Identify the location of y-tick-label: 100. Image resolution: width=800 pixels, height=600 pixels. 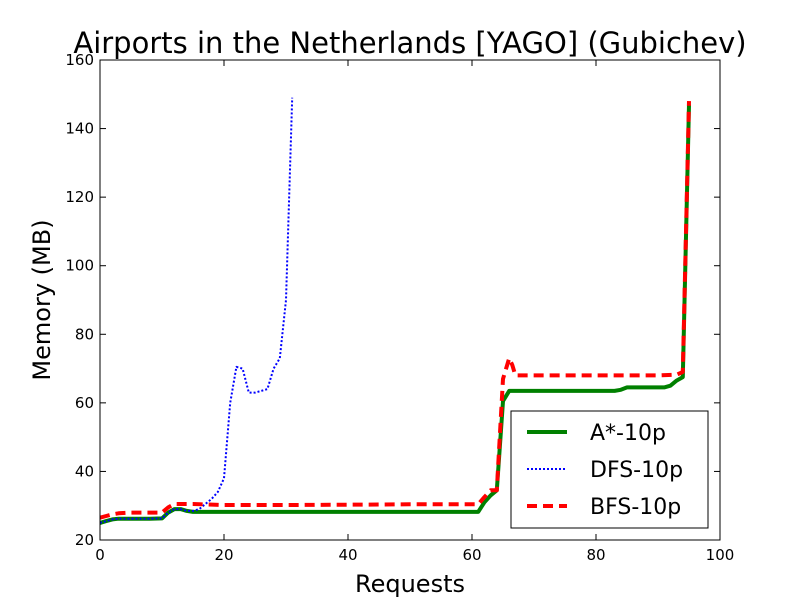
(79, 266).